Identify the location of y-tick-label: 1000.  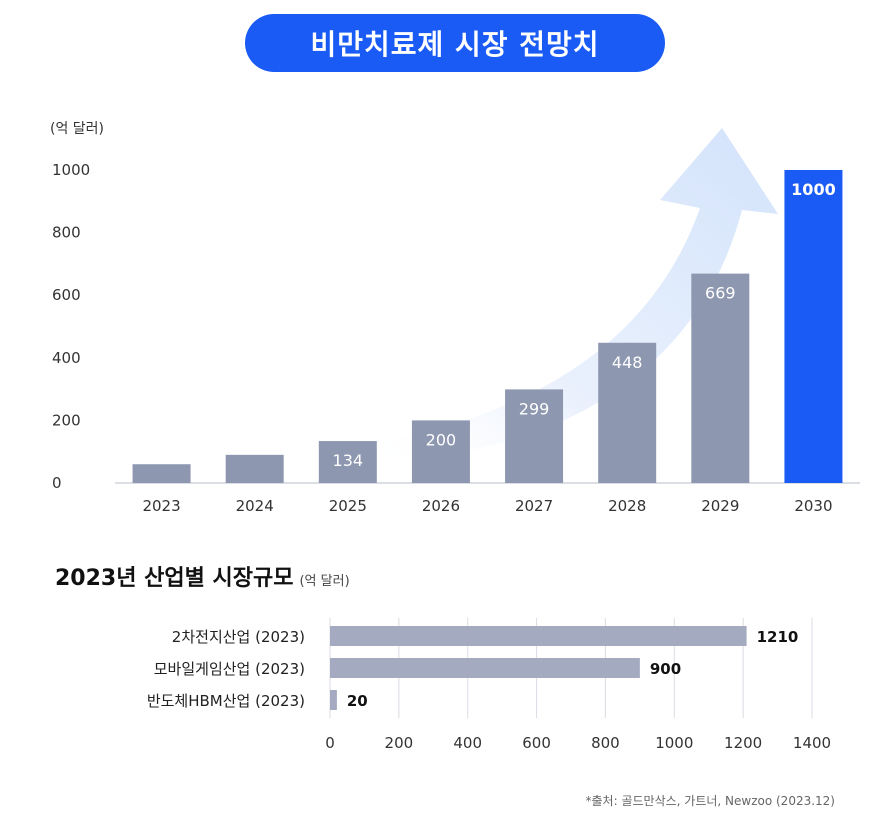
(71, 170).